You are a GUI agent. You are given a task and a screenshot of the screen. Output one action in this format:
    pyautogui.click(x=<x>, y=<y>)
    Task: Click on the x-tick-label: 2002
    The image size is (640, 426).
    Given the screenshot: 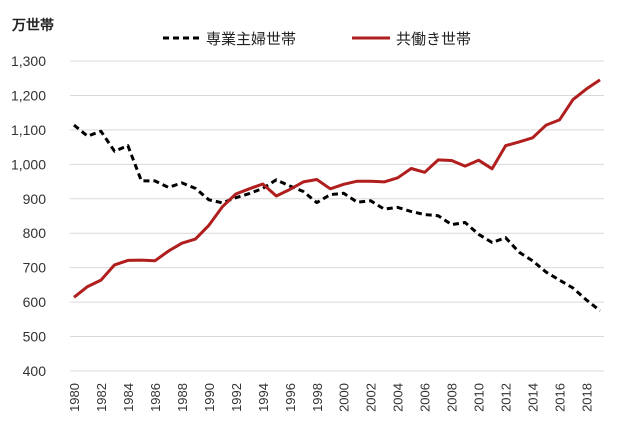 What is the action you would take?
    pyautogui.click(x=371, y=397)
    